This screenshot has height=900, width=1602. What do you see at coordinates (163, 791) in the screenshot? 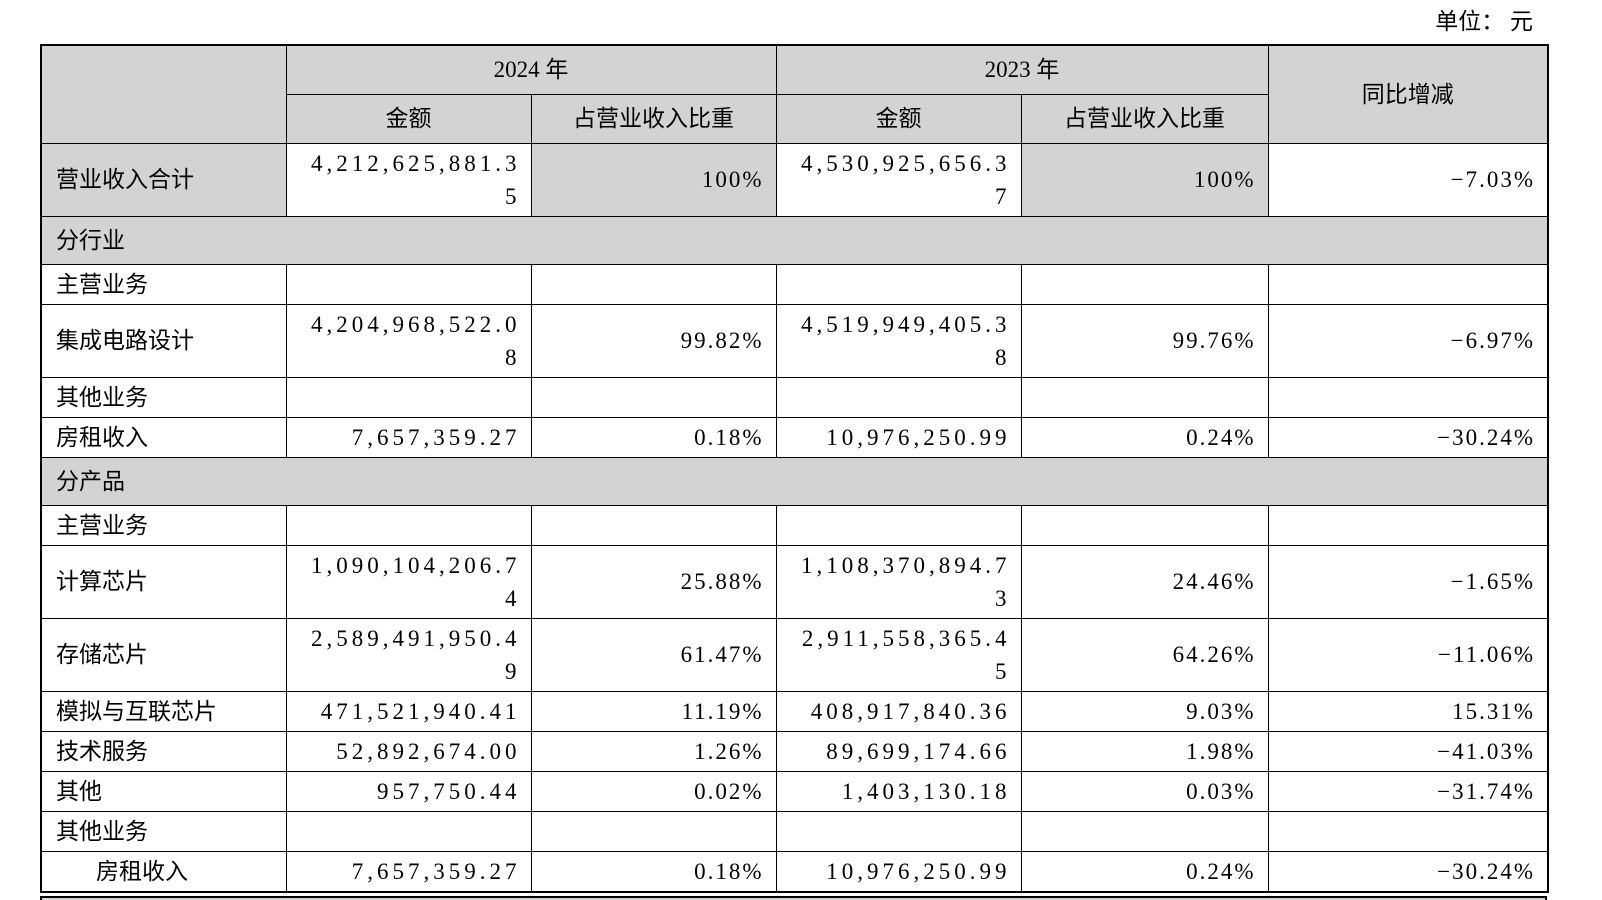
I see `row-label: 其他` at bounding box center [163, 791].